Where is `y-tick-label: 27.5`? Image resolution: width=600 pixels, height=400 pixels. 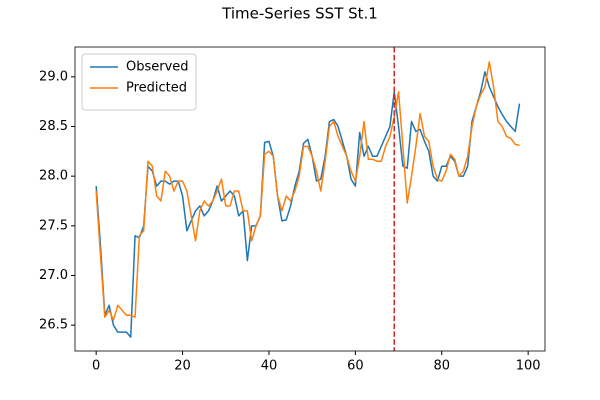
y-tick-label: 27.5 is located at coordinates (53, 225).